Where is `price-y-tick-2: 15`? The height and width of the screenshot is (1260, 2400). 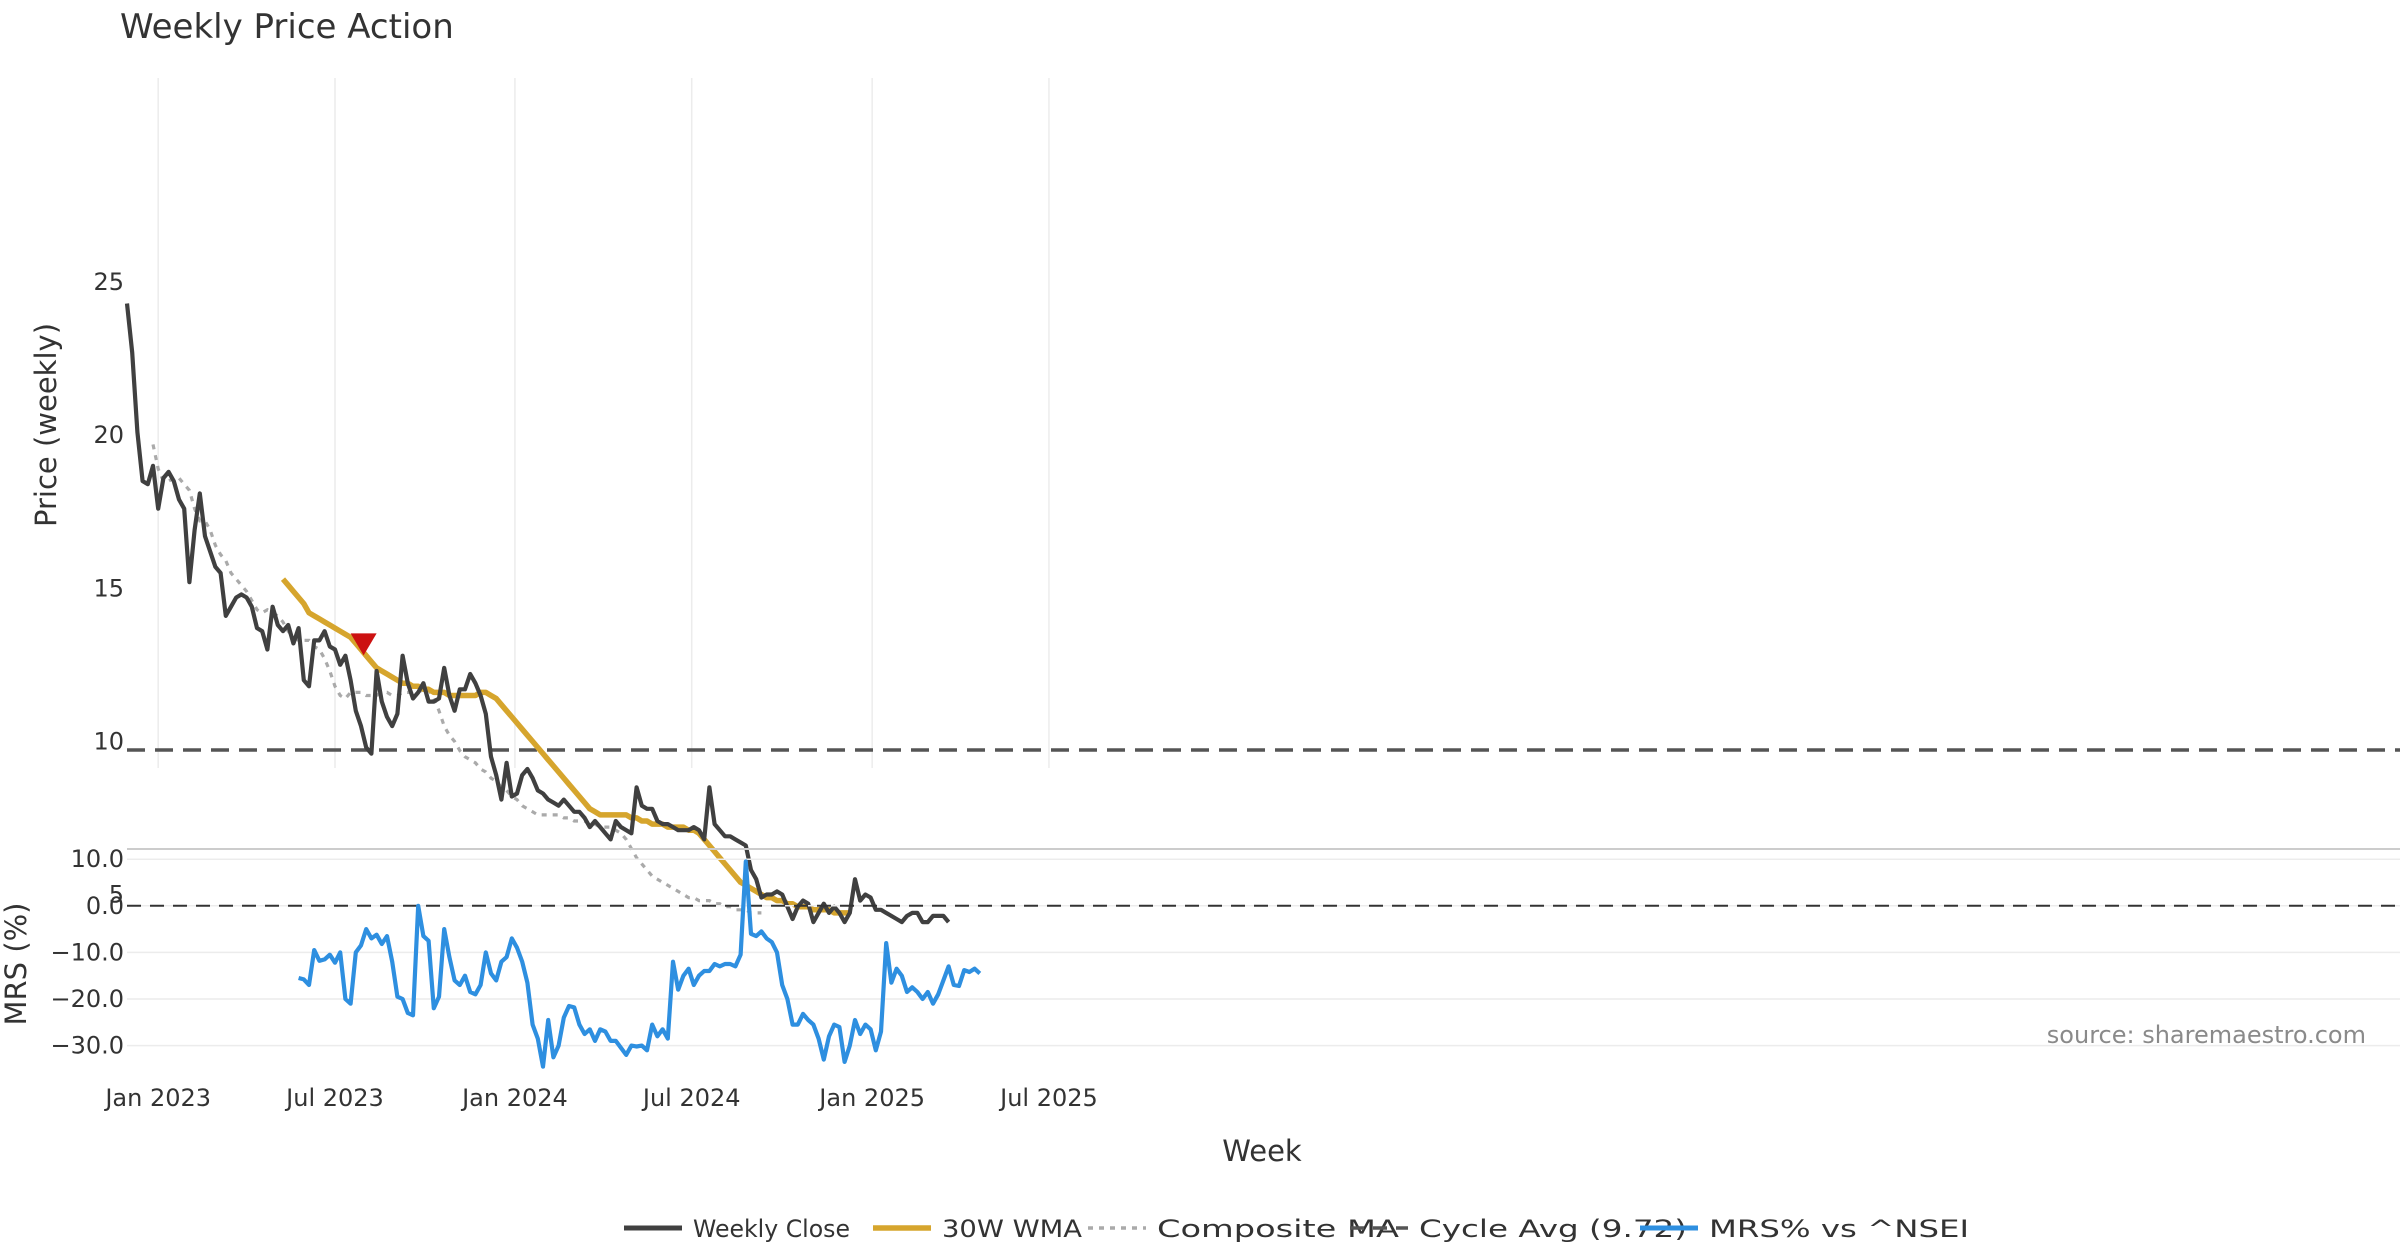
price-y-tick-2: 15 is located at coordinates (108, 588).